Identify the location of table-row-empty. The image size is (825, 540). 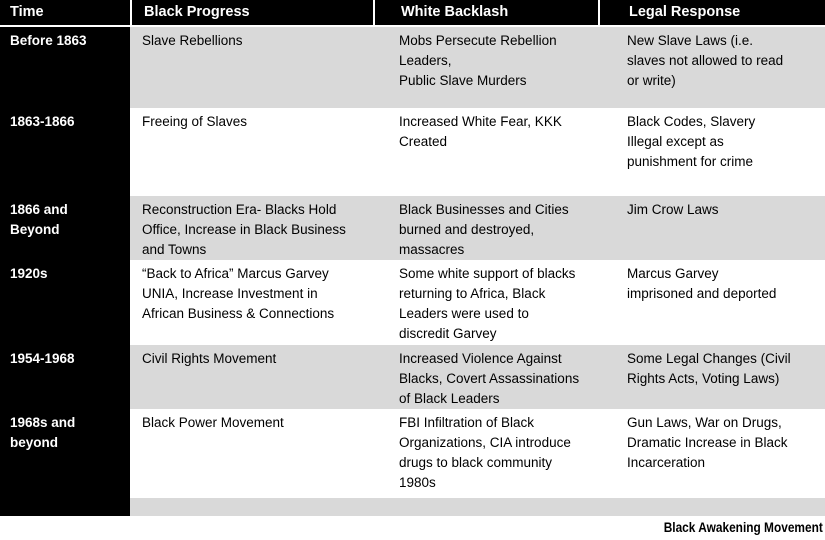
(412, 507).